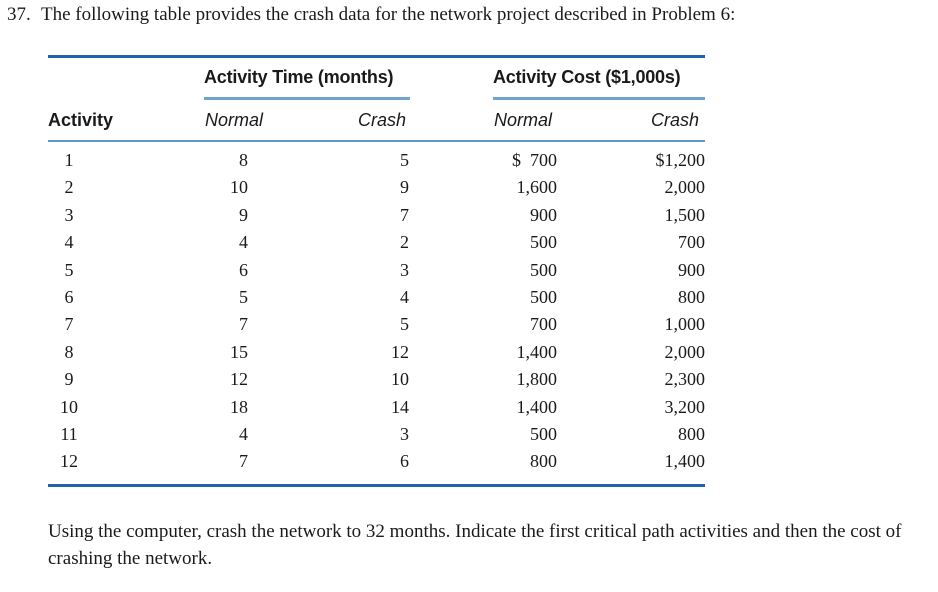 The height and width of the screenshot is (592, 938). Describe the element at coordinates (69, 461) in the screenshot. I see `cell-activity: 12` at that location.